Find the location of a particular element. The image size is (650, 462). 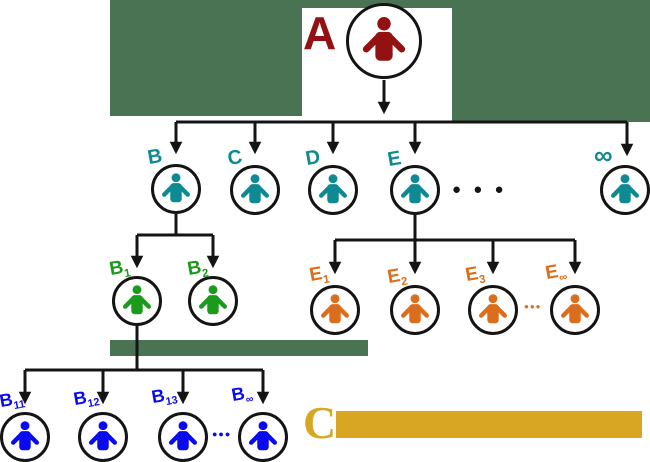

node-b11-label: B11 is located at coordinates (13, 401).